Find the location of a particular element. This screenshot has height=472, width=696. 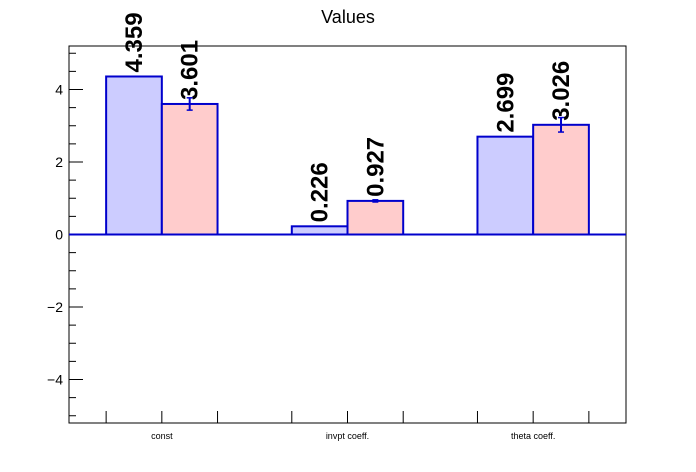

data-label: 0.226 is located at coordinates (320, 192).